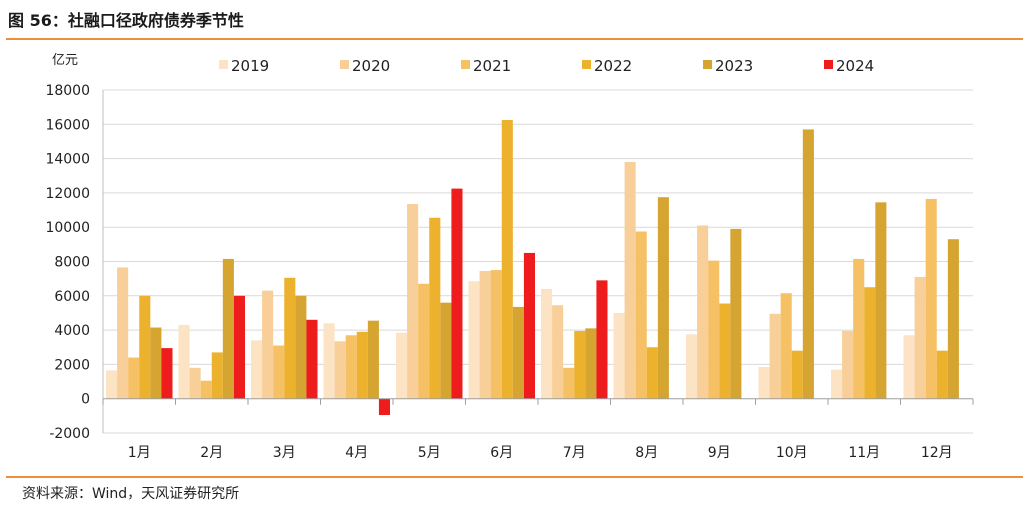 This screenshot has height=505, width=1029. Describe the element at coordinates (211, 453) in the screenshot. I see `x-tick-label: 2月` at that location.